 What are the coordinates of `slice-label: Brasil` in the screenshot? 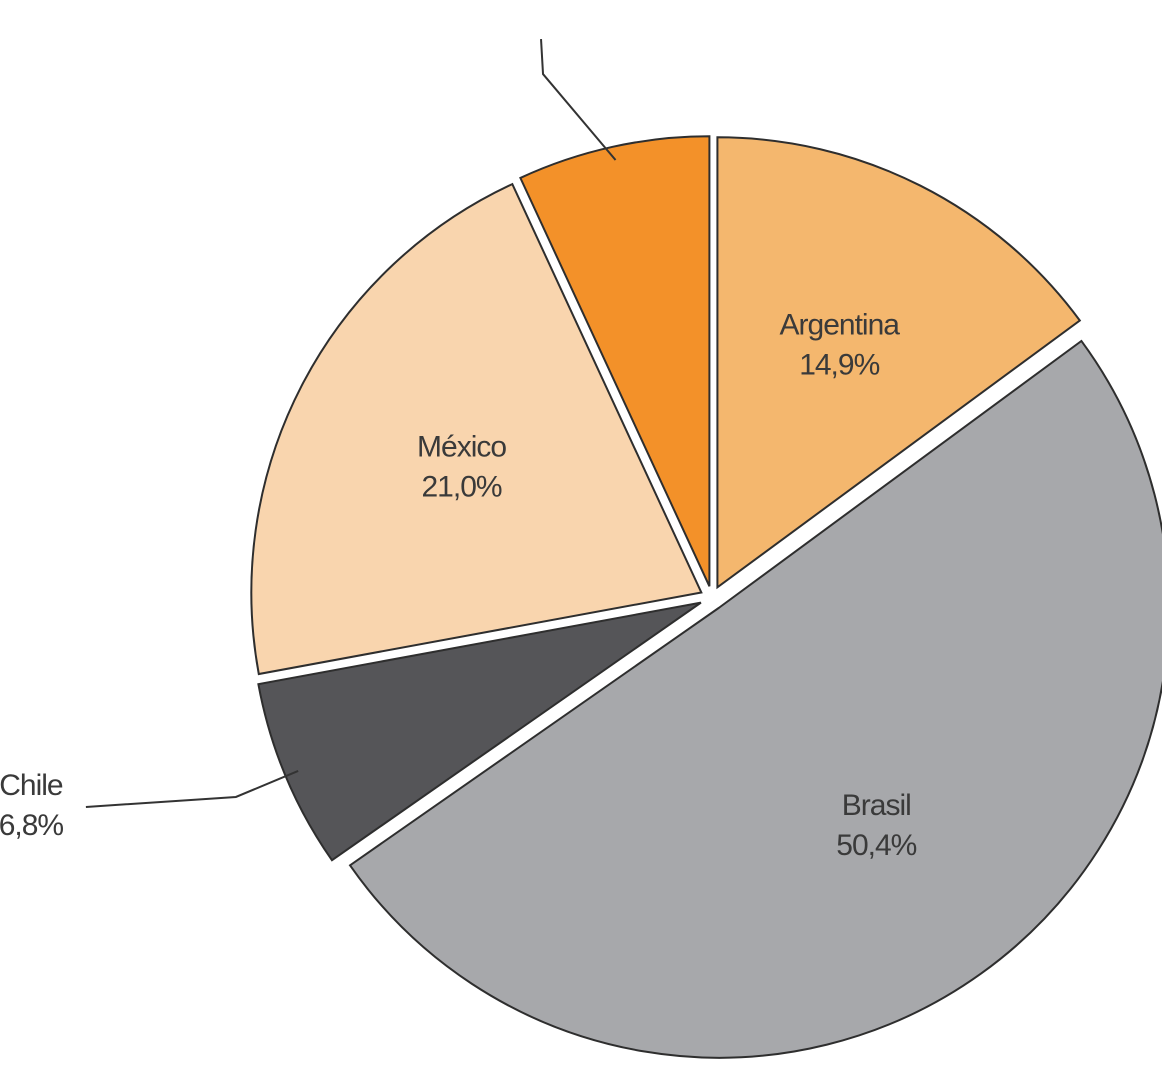 It's located at (876, 805).